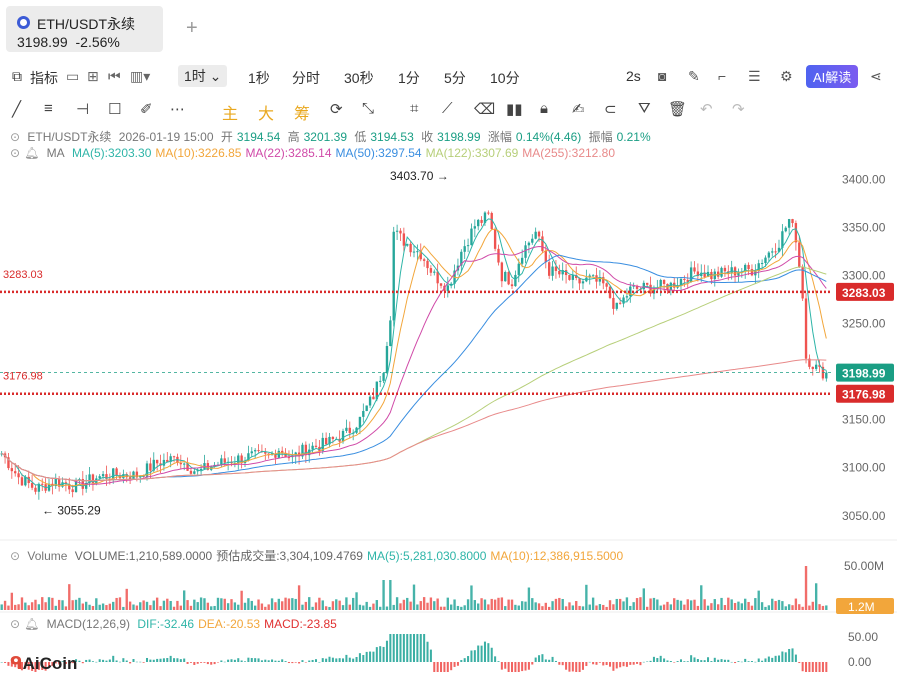 Image resolution: width=897 pixels, height=674 pixels. What do you see at coordinates (15, 556) in the screenshot?
I see `volume-eye-icon: ⊙` at bounding box center [15, 556].